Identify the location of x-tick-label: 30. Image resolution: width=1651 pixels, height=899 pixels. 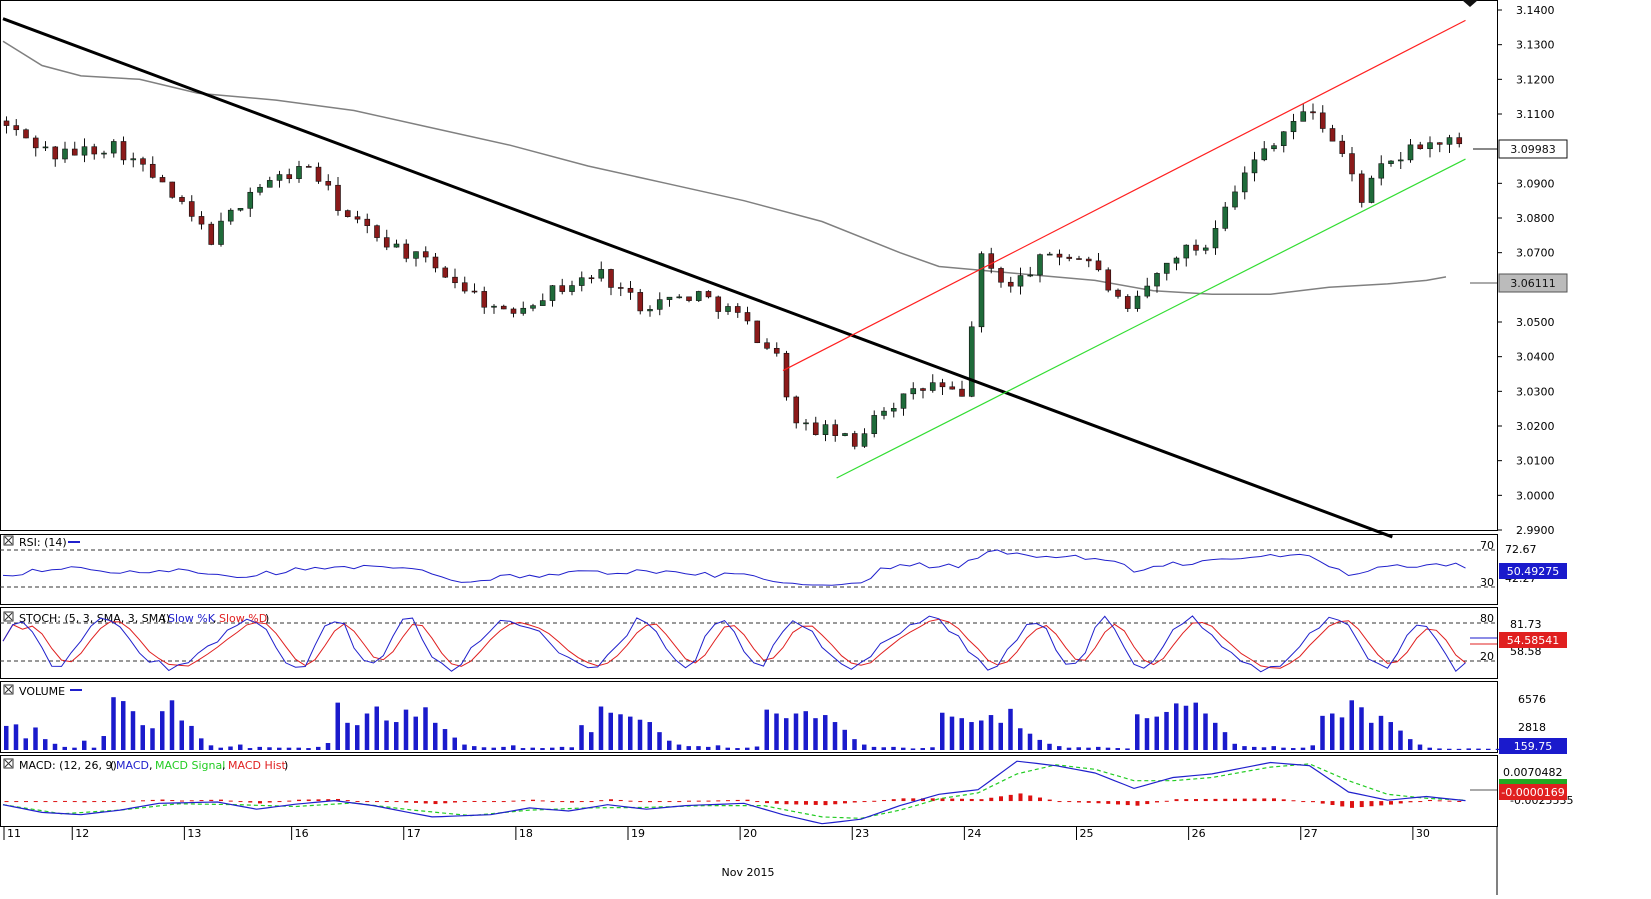
(1423, 833).